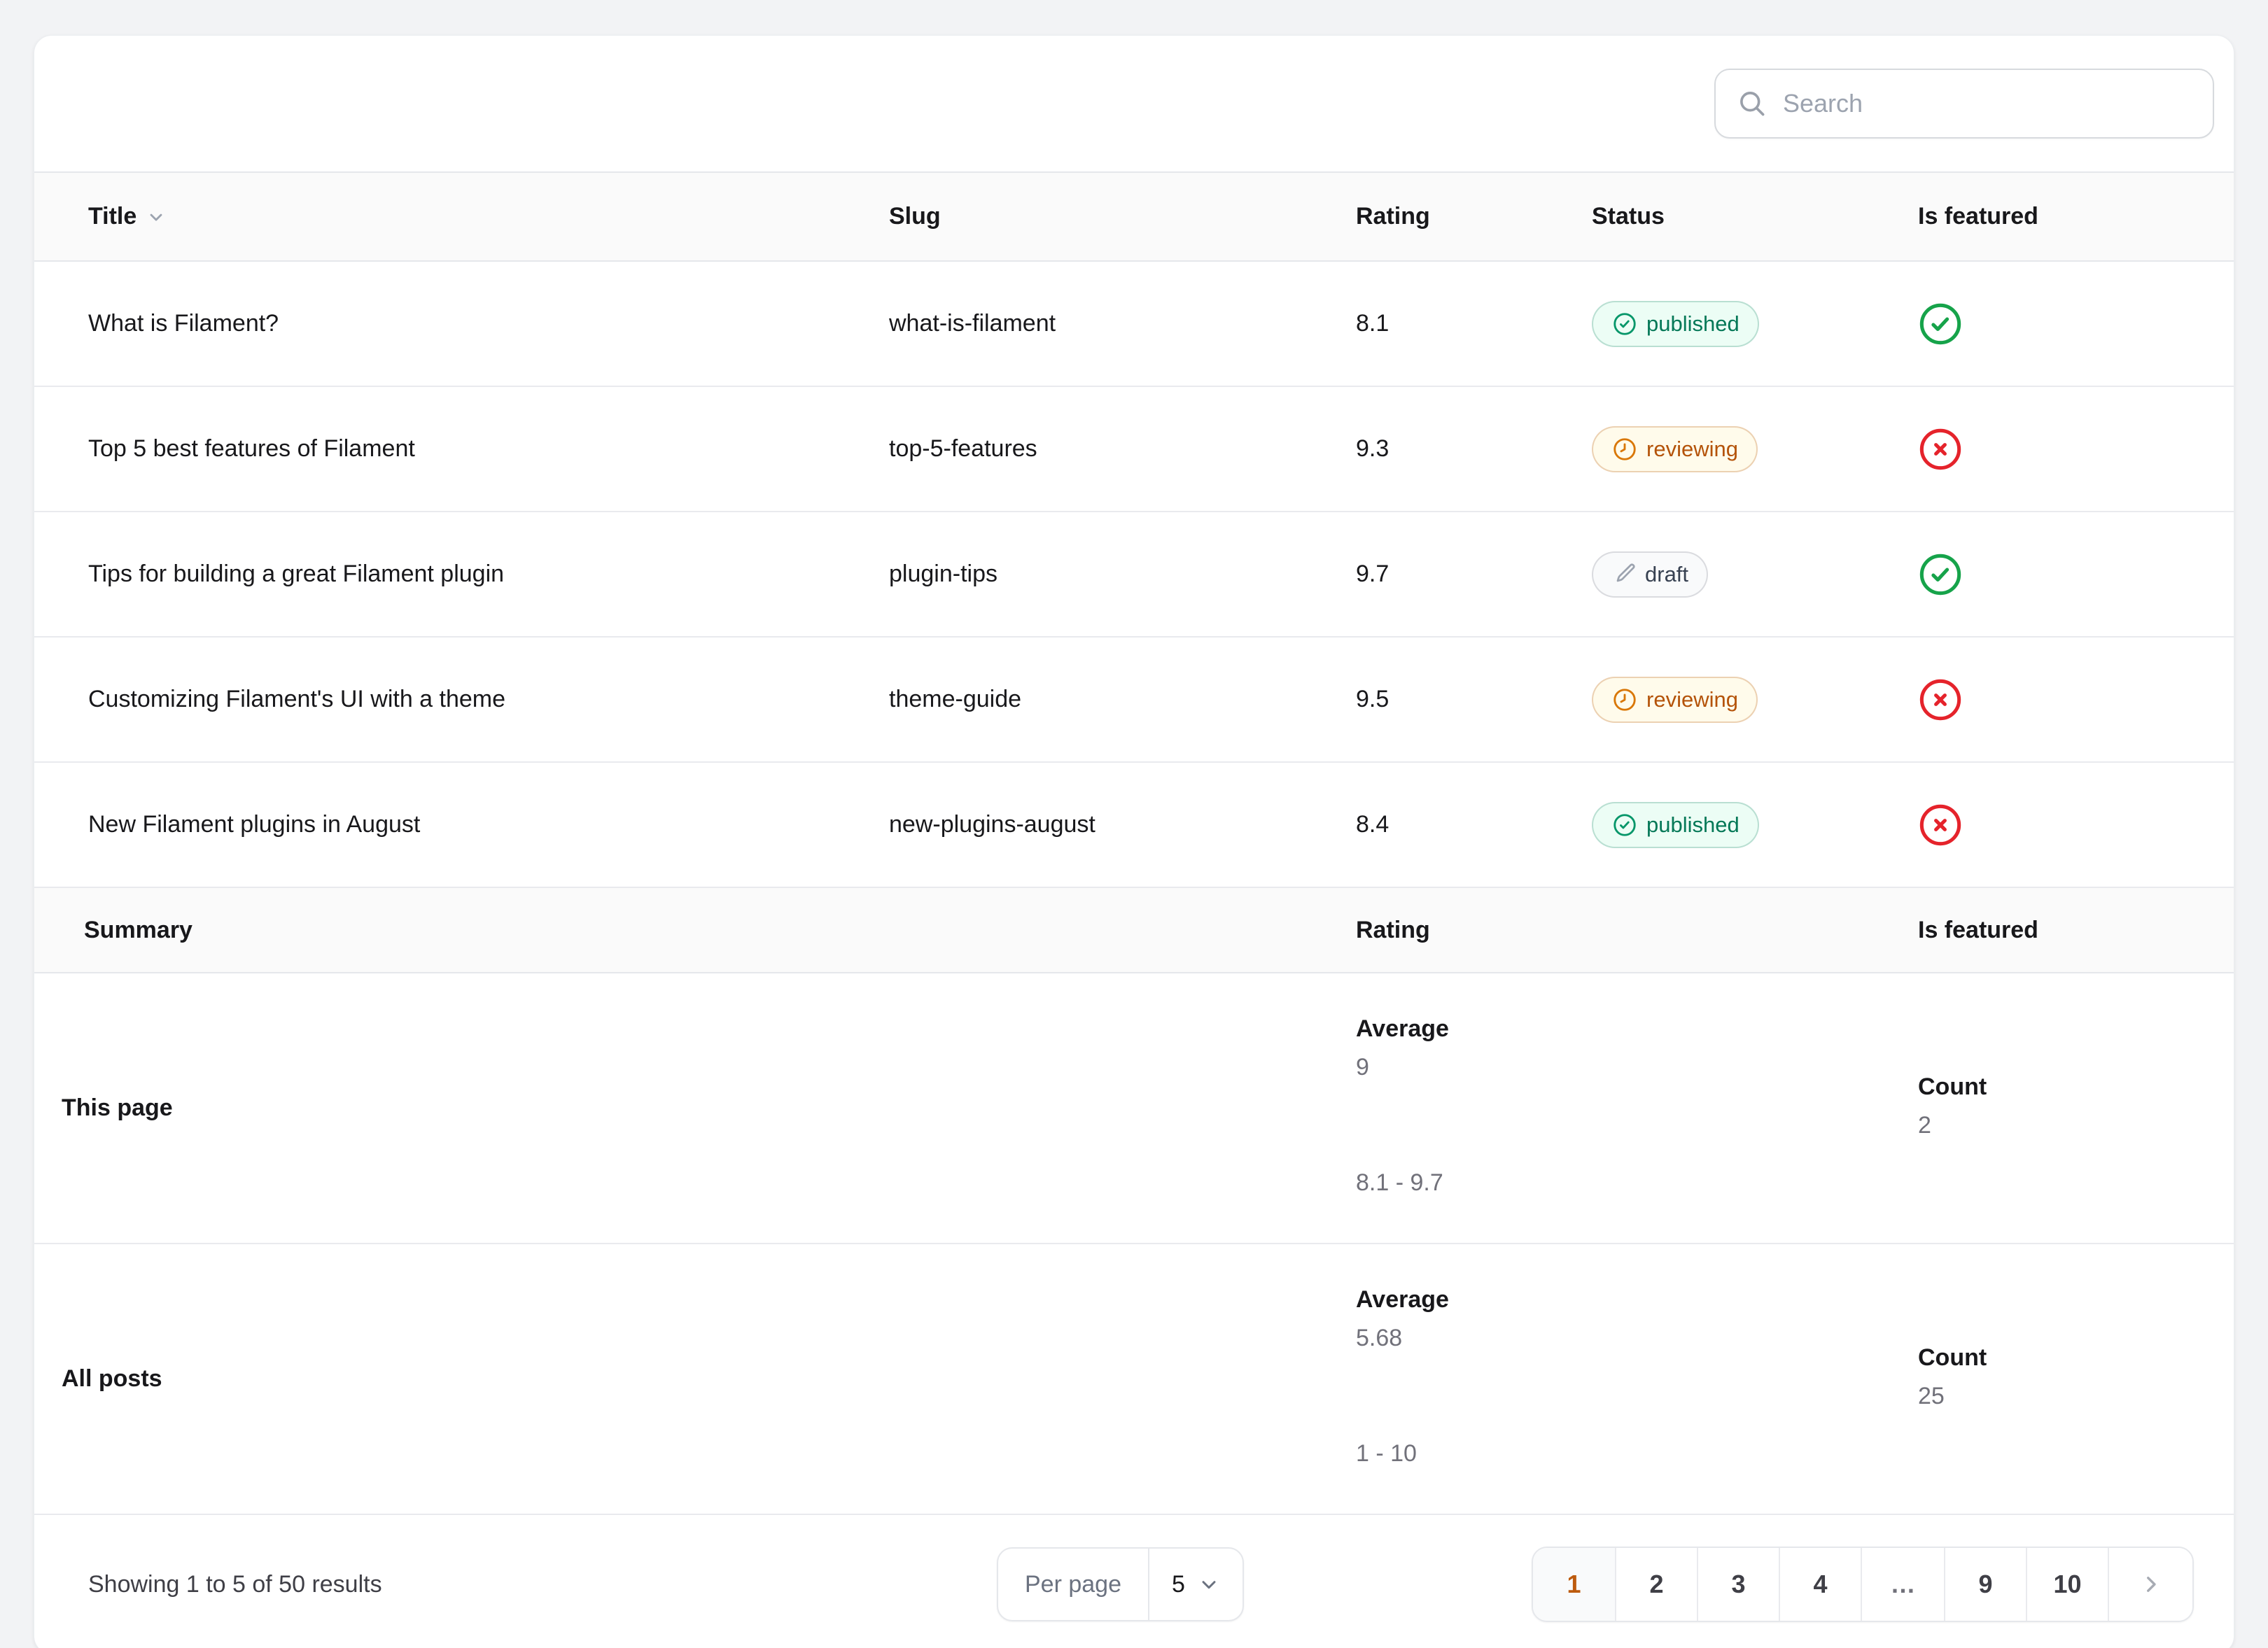 The image size is (2268, 1648). Describe the element at coordinates (1978, 929) in the screenshot. I see `summary-header-is-featured: Is featured` at that location.